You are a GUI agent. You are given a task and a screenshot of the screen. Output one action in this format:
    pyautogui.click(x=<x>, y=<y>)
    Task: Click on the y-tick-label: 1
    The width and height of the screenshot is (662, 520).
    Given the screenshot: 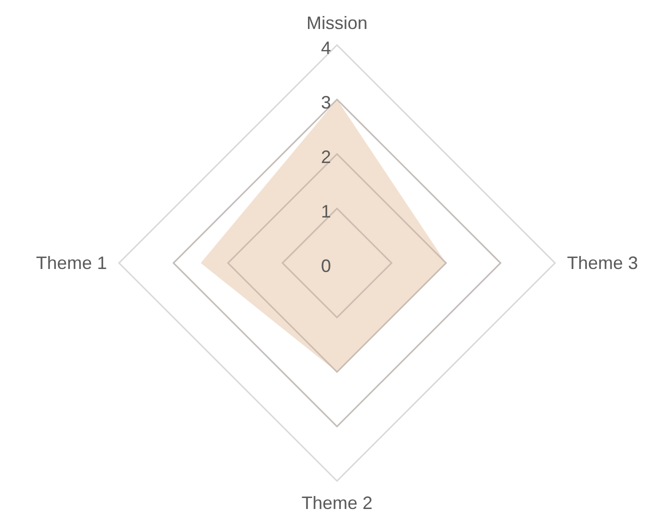 What is the action you would take?
    pyautogui.click(x=325, y=212)
    